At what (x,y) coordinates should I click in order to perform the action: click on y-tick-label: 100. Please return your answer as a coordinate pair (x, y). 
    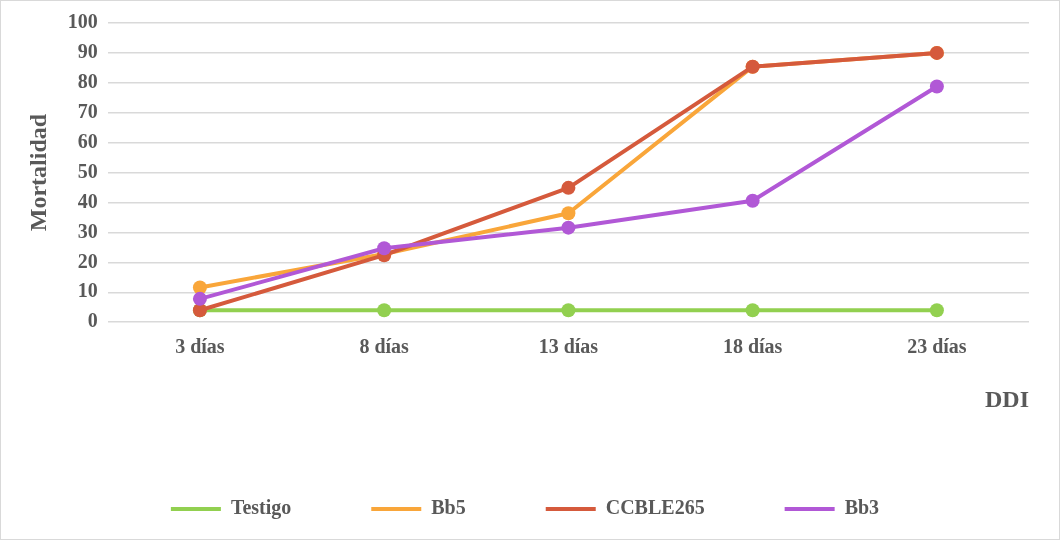
    Looking at the image, I should click on (82, 21).